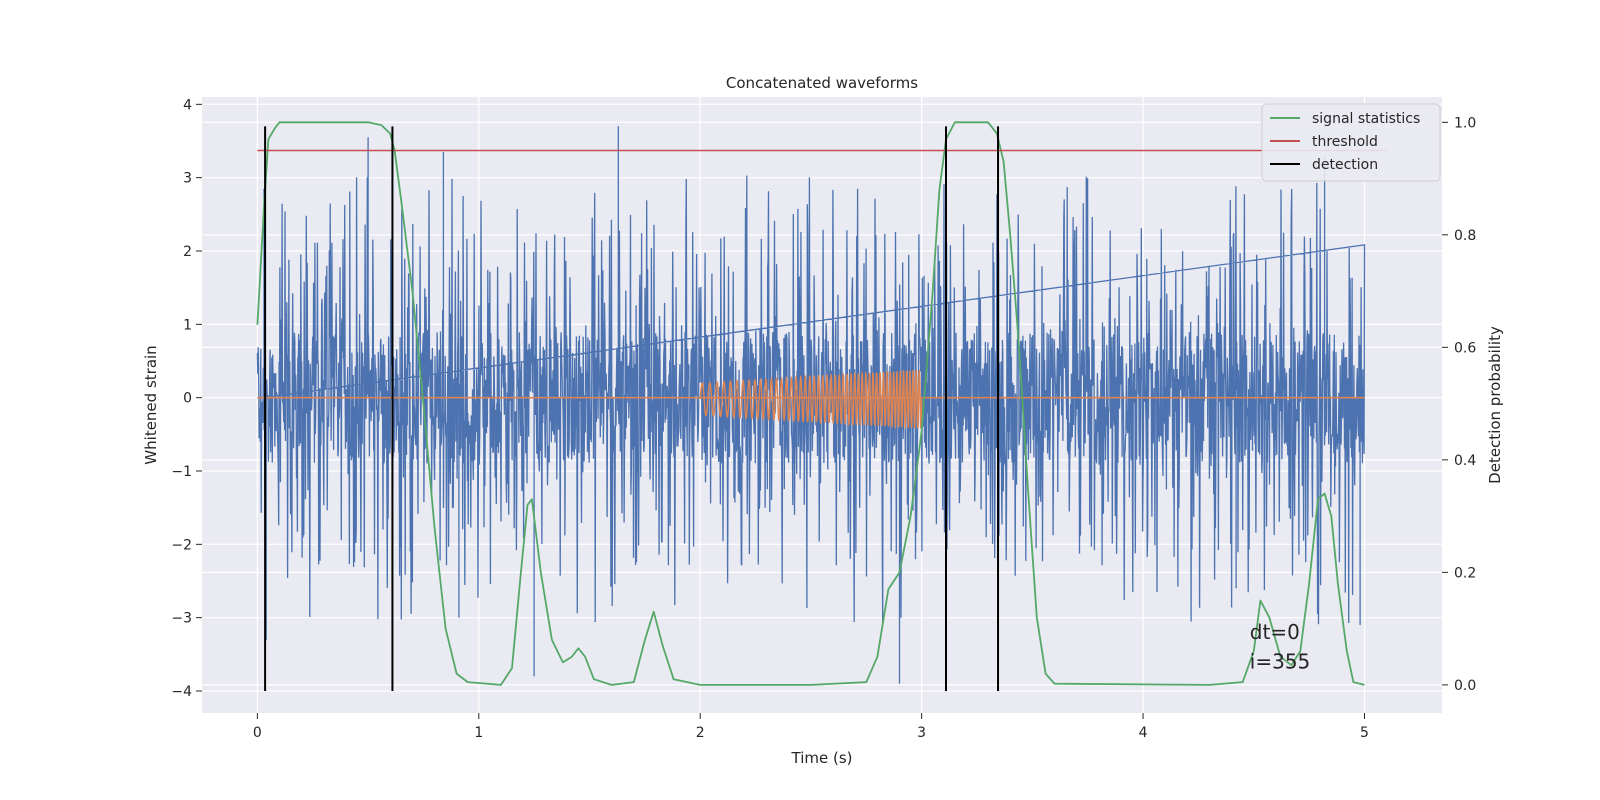 This screenshot has height=800, width=1600. I want to click on x-tick-label: 2, so click(700, 733).